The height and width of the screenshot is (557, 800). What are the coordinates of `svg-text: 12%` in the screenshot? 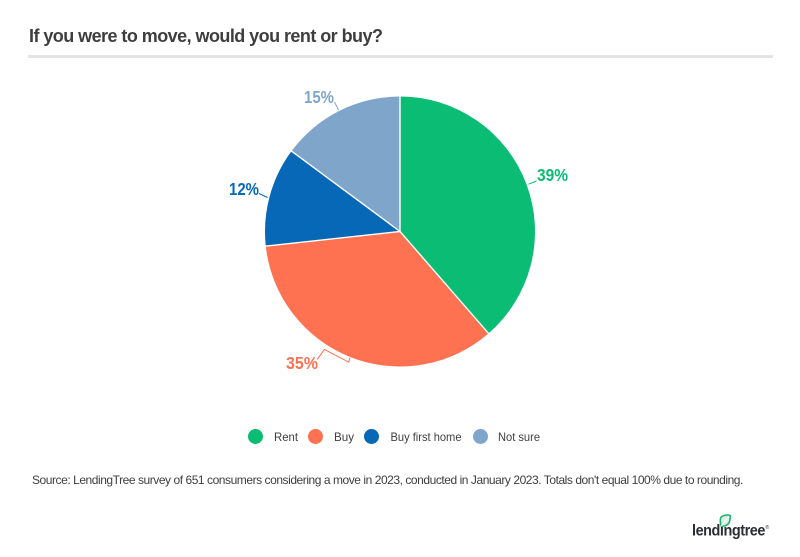 It's located at (244, 189).